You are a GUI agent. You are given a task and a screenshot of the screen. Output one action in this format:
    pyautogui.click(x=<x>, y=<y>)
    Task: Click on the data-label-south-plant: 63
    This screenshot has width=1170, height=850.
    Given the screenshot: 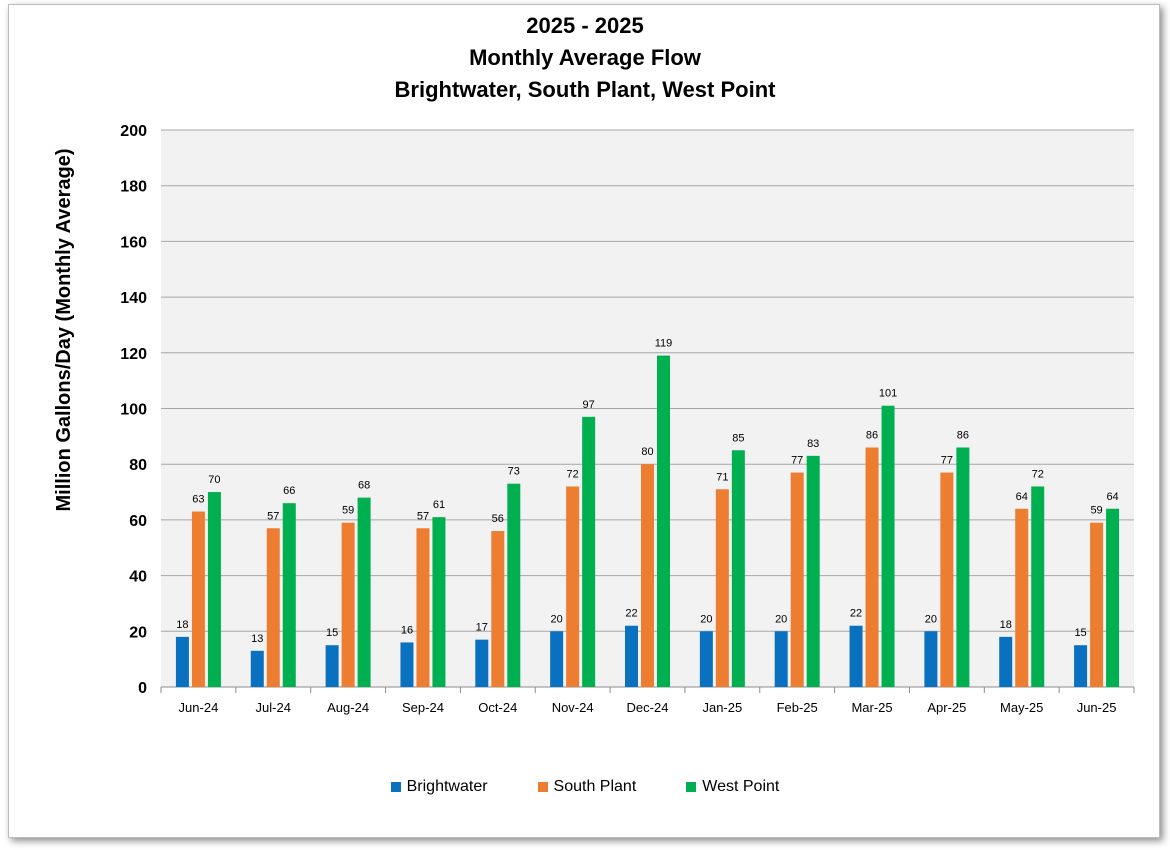 What is the action you would take?
    pyautogui.click(x=198, y=500)
    